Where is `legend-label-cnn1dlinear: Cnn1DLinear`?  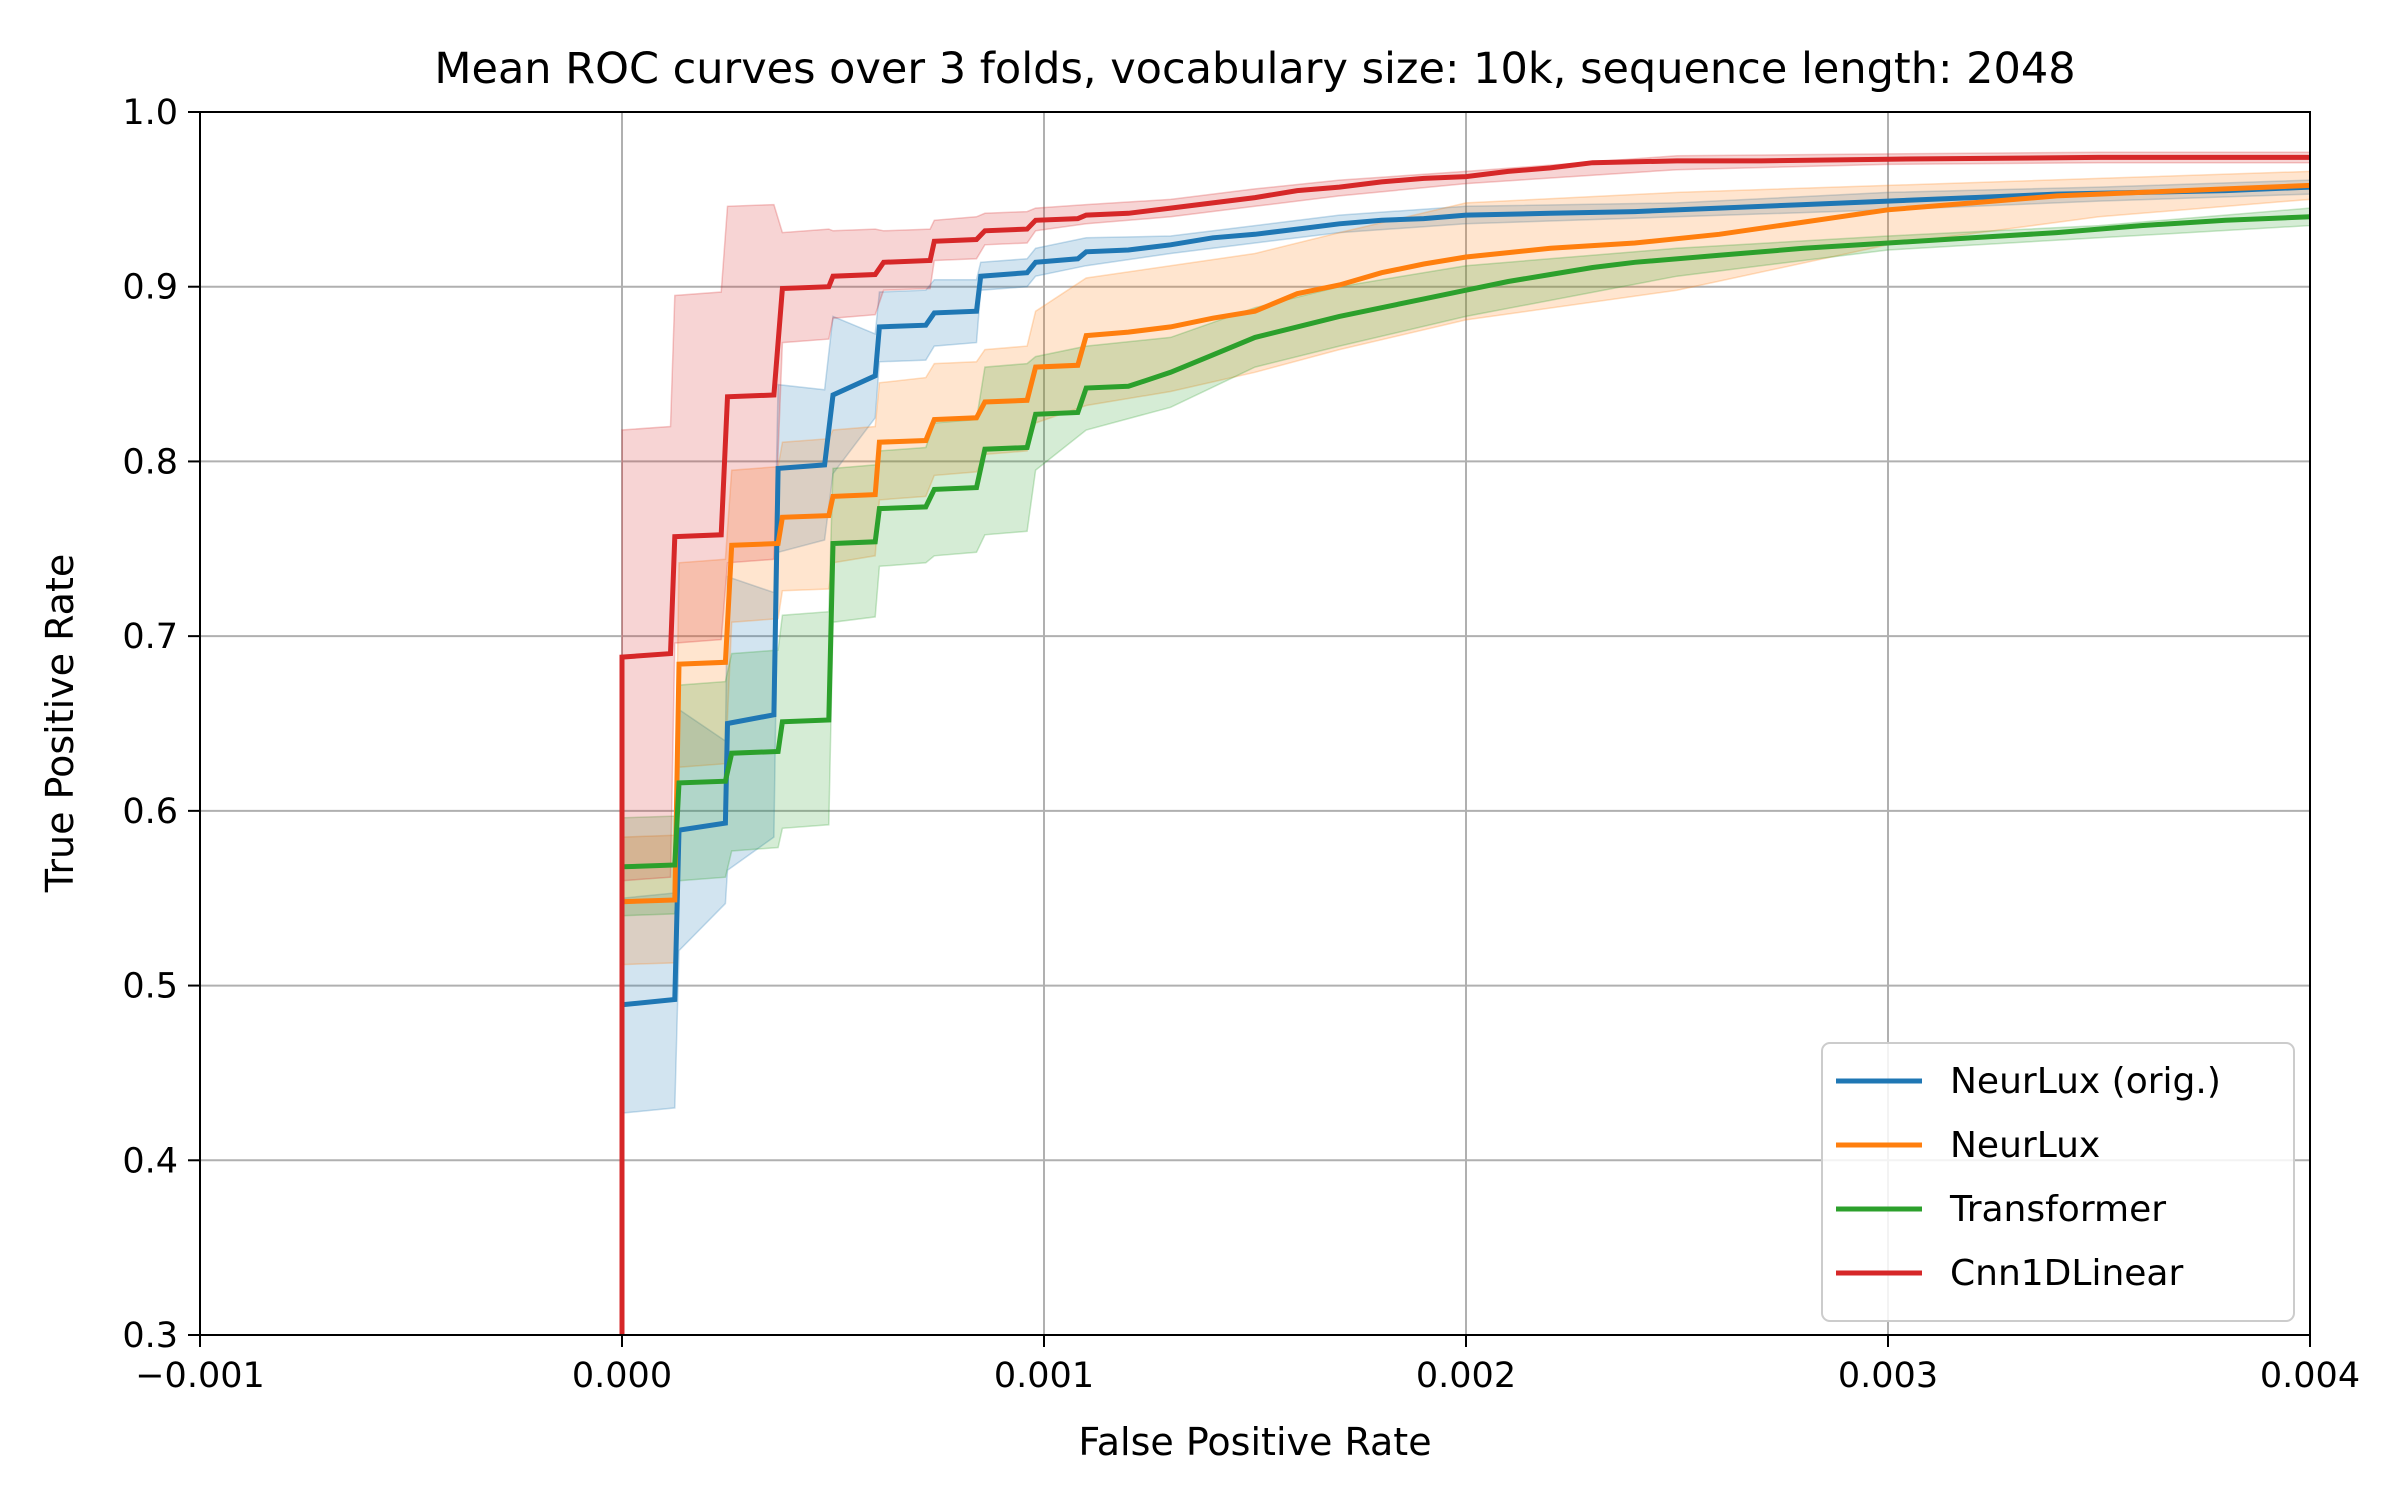
legend-label-cnn1dlinear: Cnn1DLinear is located at coordinates (2066, 1273).